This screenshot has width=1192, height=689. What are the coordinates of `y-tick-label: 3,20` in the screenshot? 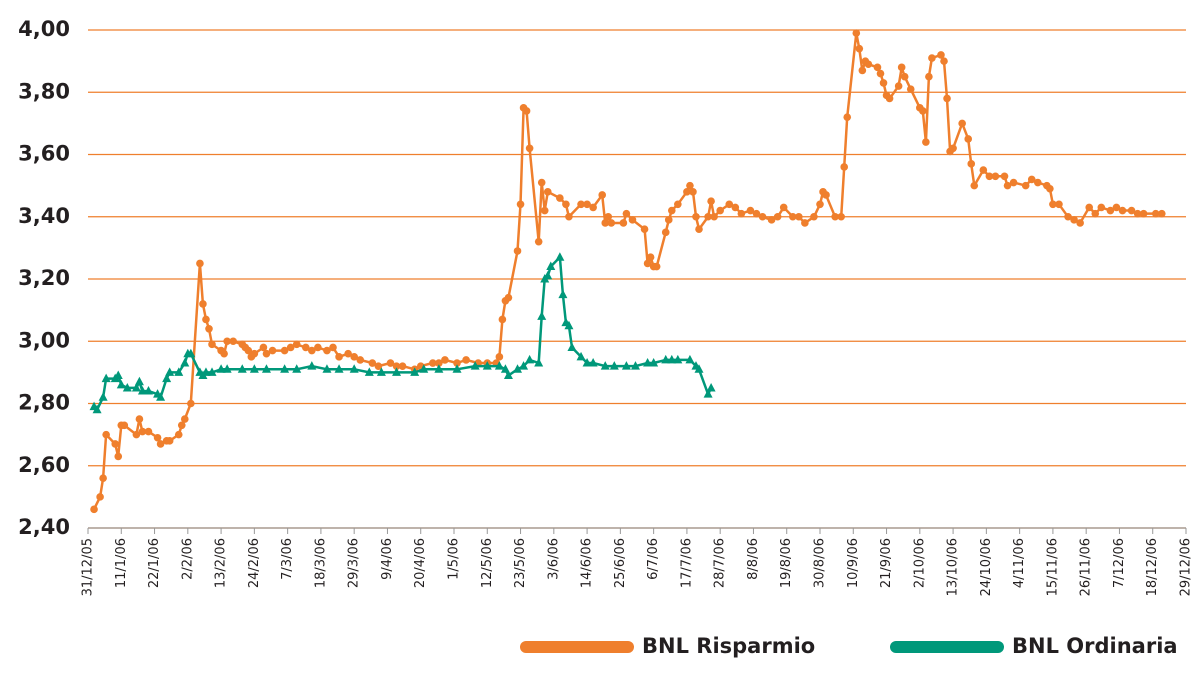 It's located at (44, 278).